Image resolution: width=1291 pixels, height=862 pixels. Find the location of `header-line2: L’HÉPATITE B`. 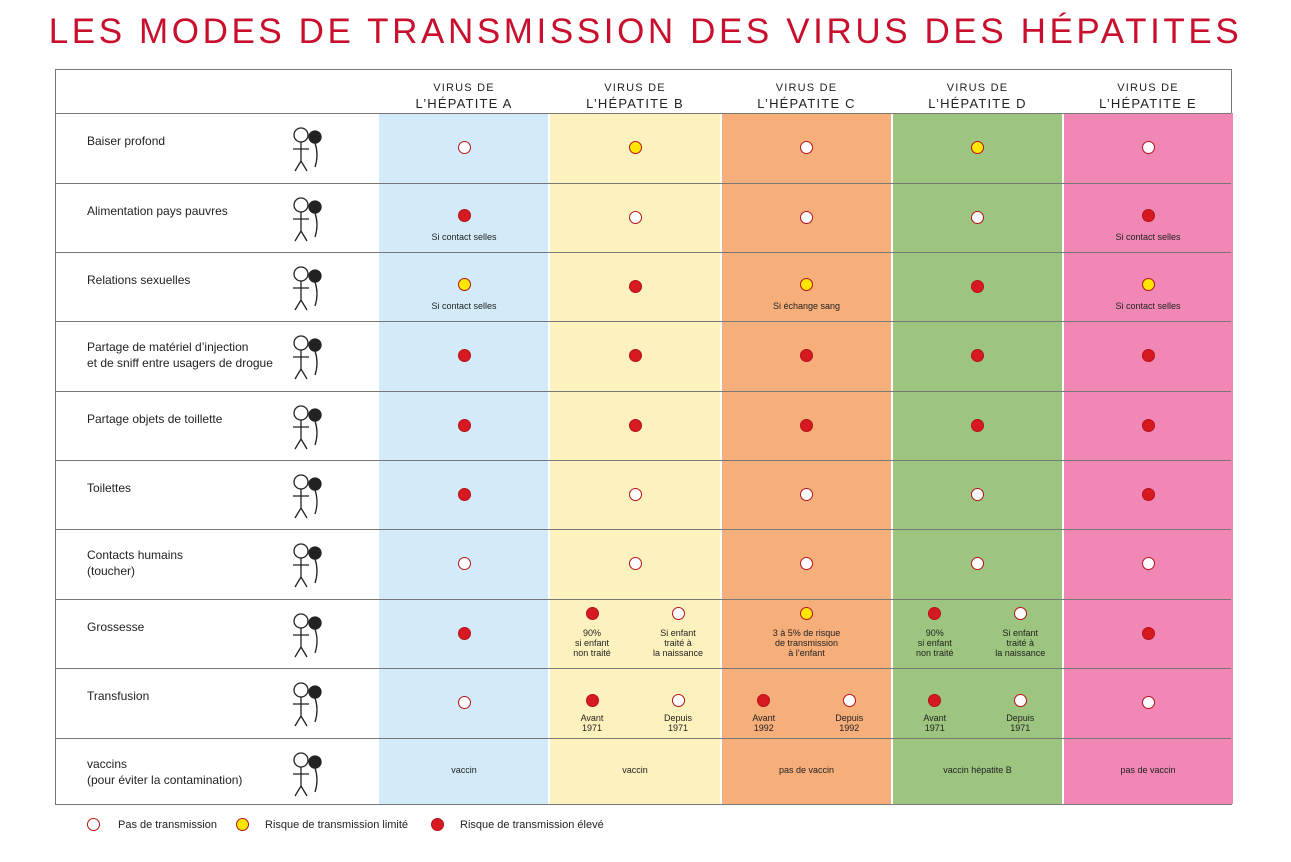

header-line2: L’HÉPATITE B is located at coordinates (635, 103).